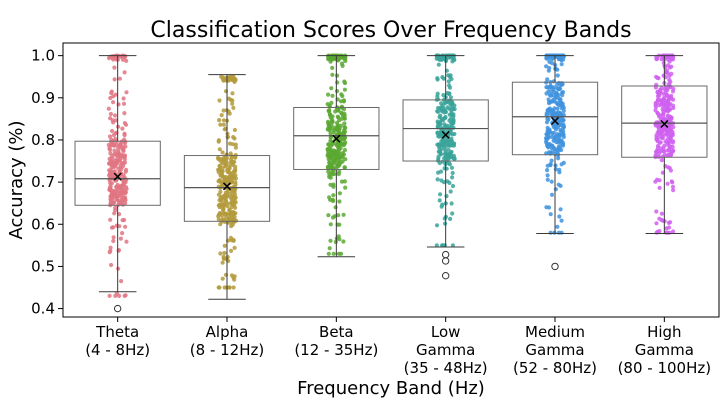 Image resolution: width=720 pixels, height=403 pixels. I want to click on x-tick-label-line: (8 - 12Hz), so click(227, 350).